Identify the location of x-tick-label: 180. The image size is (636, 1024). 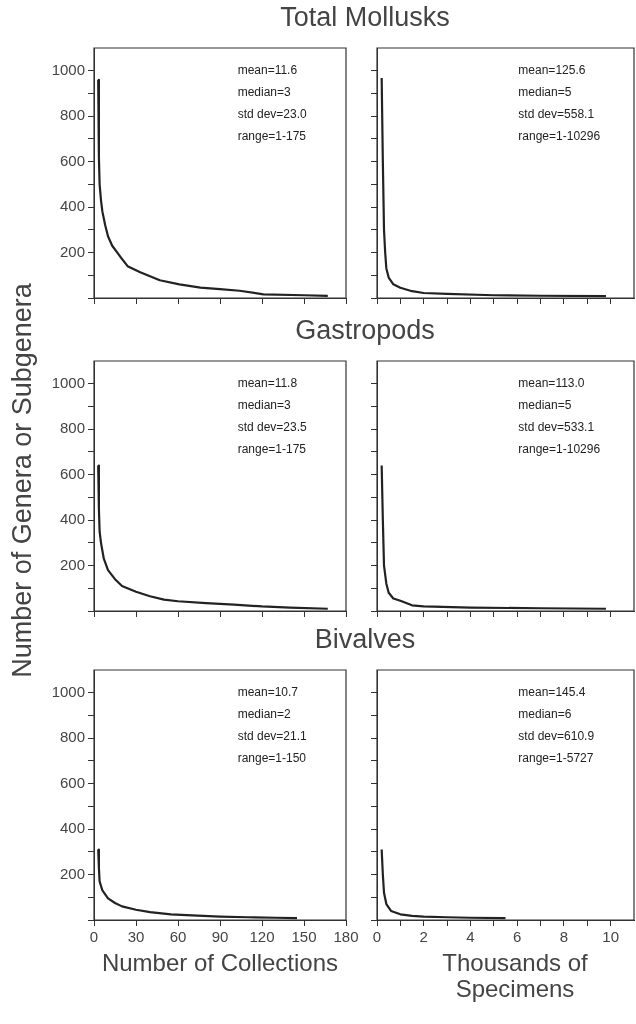
(346, 937).